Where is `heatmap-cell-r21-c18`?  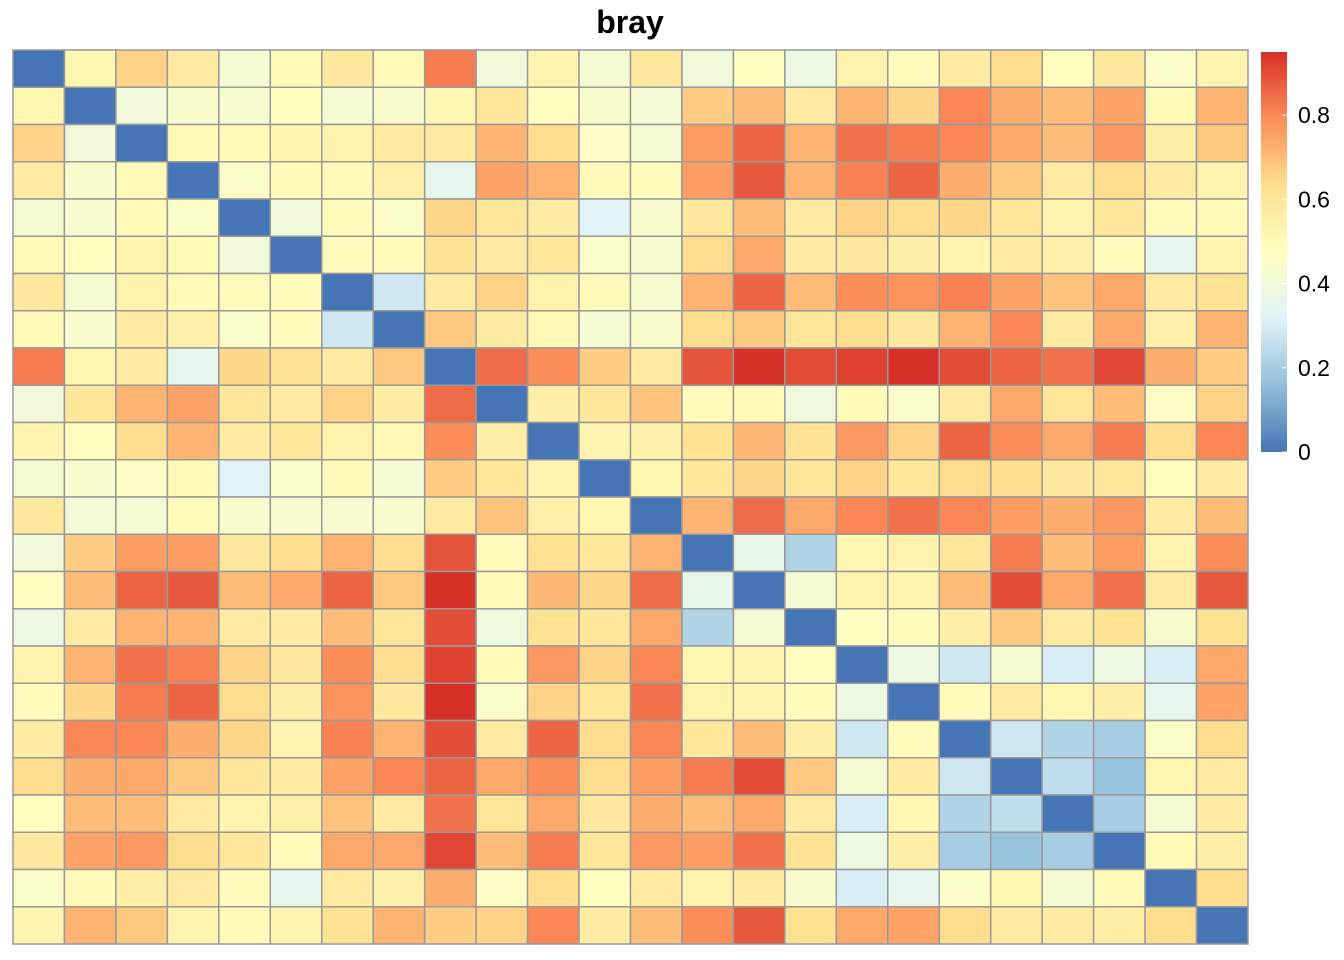
heatmap-cell-r21-c18 is located at coordinates (913, 813).